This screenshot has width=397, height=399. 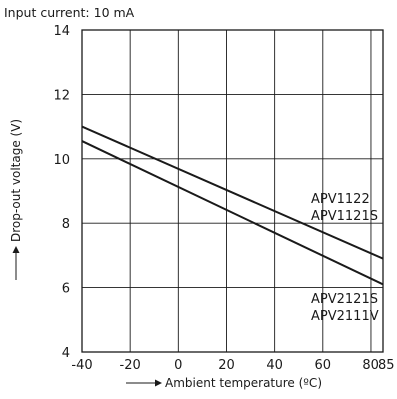 What do you see at coordinates (158, 383) in the screenshot?
I see `x-axis-arrow-head` at bounding box center [158, 383].